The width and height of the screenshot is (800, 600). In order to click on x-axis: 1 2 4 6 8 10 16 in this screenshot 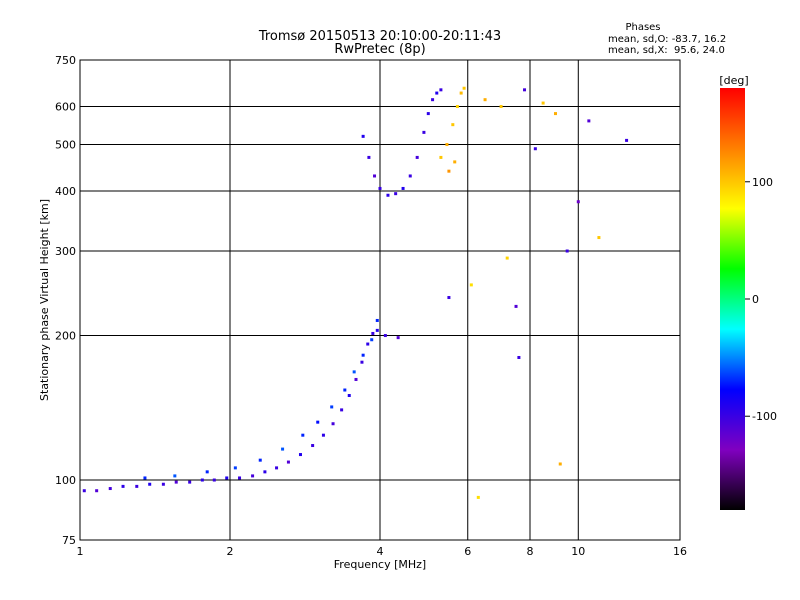, I will do `click(382, 551)`.